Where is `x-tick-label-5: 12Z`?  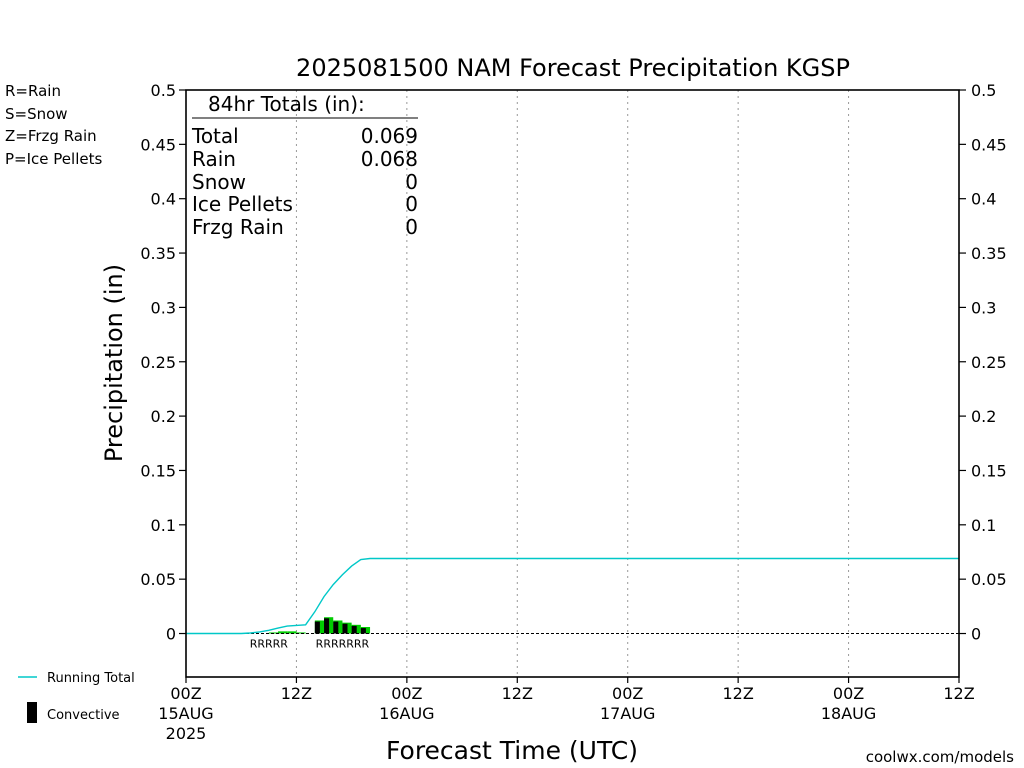
x-tick-label-5: 12Z is located at coordinates (737, 693).